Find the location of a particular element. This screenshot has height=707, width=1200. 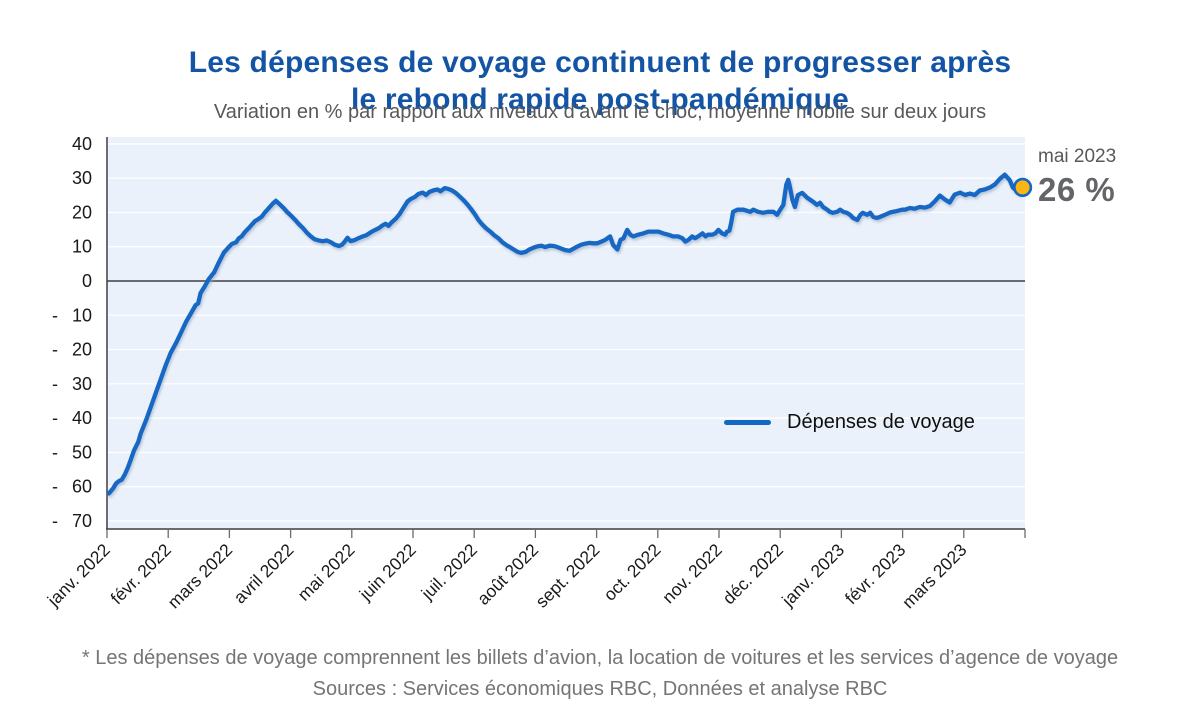

x-tick-label: nov. 2022 is located at coordinates (692, 574).